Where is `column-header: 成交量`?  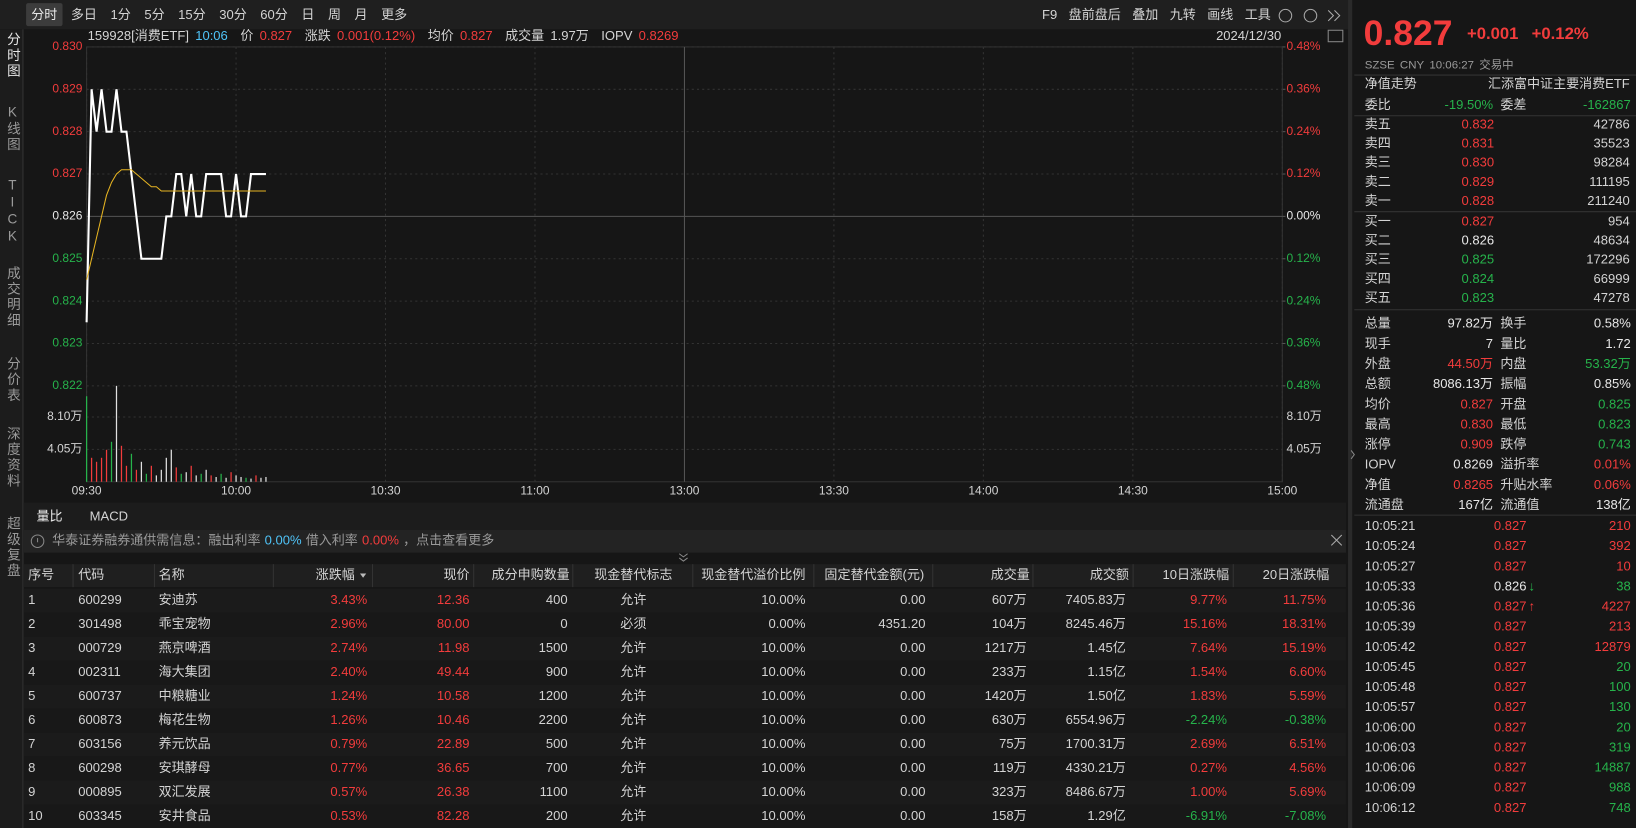 column-header: 成交量 is located at coordinates (1010, 574).